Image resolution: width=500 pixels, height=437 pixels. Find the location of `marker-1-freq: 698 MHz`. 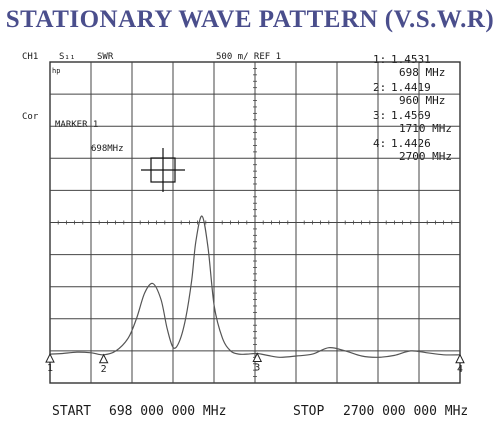

marker-1-freq: 698 MHz is located at coordinates (422, 72).